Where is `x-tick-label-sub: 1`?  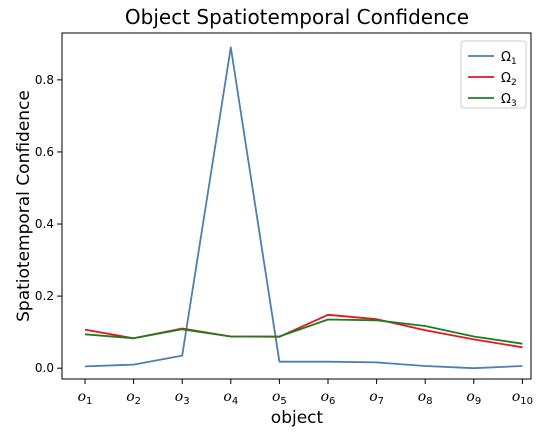 x-tick-label-sub: 1 is located at coordinates (89, 401).